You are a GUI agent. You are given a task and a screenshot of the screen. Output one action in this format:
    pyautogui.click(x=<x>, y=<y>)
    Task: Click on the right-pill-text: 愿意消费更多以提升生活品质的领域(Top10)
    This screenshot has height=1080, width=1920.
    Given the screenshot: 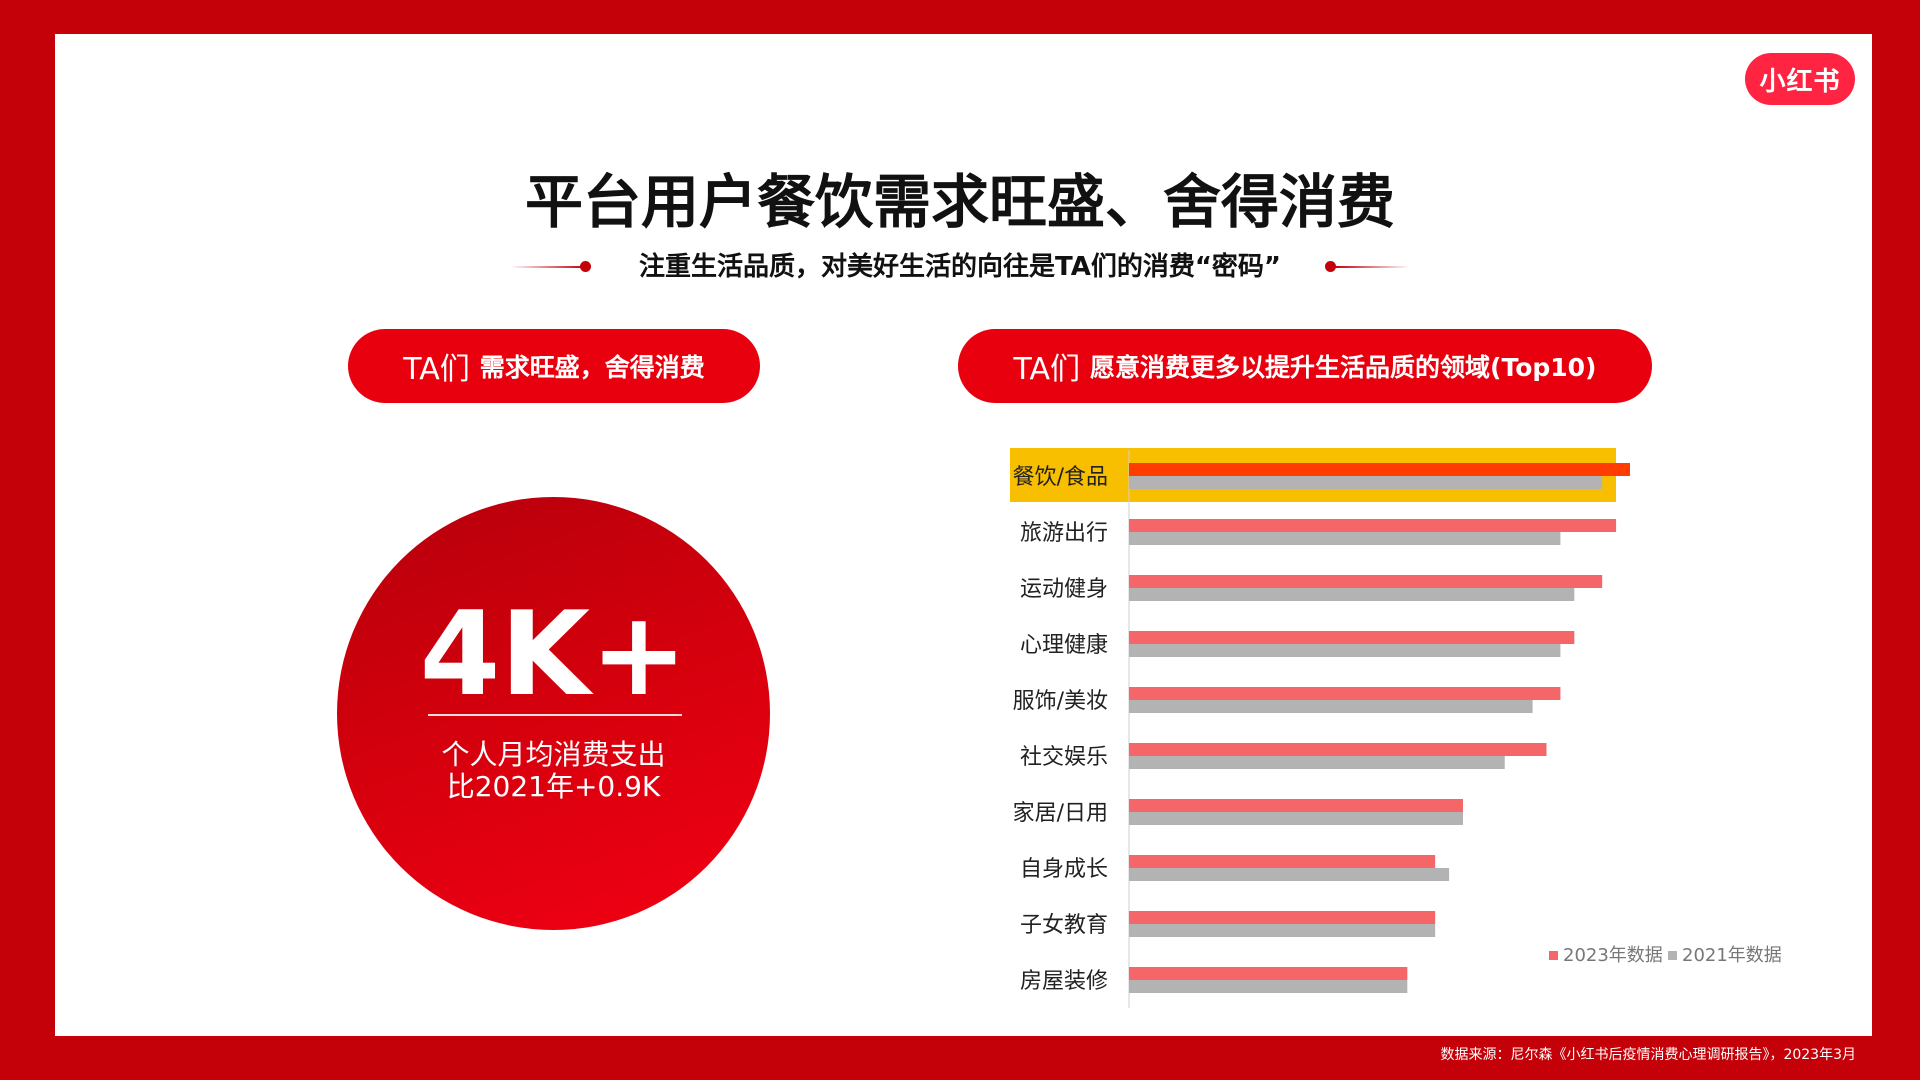 What is the action you would take?
    pyautogui.click(x=1343, y=367)
    